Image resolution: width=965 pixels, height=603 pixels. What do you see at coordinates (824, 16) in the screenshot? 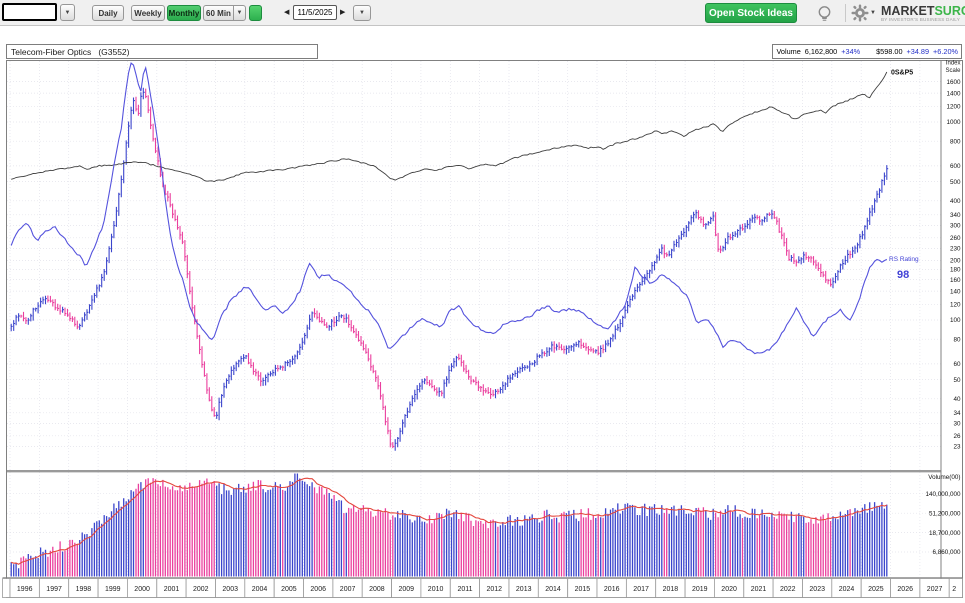
I see `stock-ideas-bulb-icon` at bounding box center [824, 16].